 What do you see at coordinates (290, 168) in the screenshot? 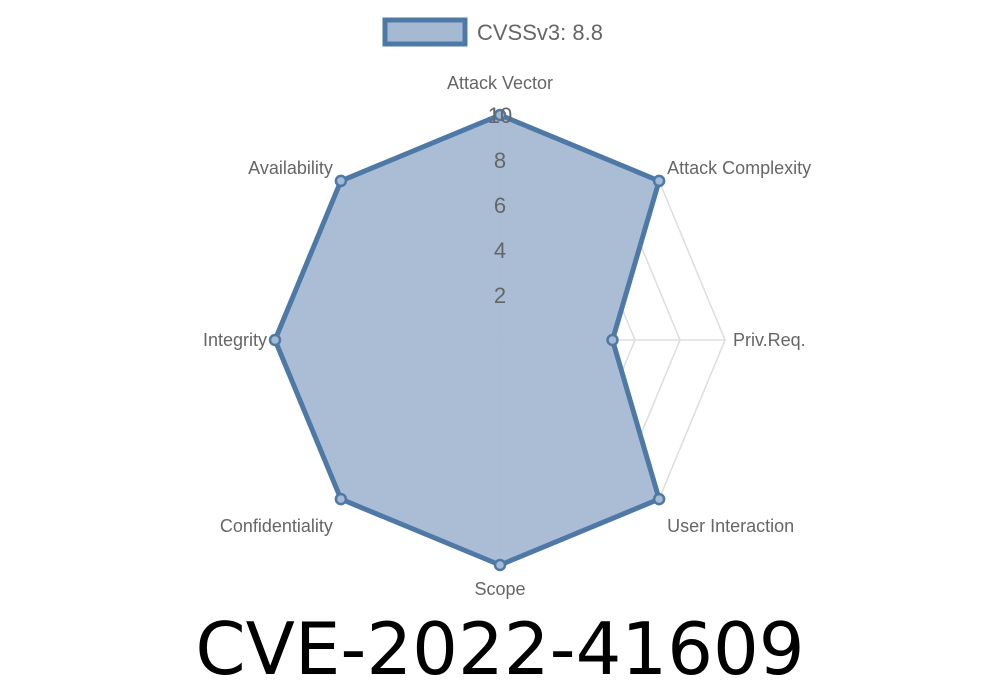
I see `axis-label: Availability` at bounding box center [290, 168].